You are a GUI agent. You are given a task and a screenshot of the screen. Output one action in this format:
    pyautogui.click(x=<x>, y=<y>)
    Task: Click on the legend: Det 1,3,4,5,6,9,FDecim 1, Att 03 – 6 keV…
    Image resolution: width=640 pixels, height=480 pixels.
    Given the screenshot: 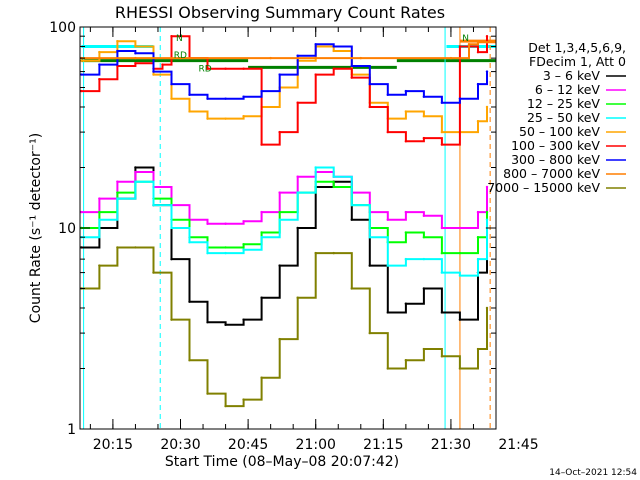 What is the action you would take?
    pyautogui.click(x=556, y=117)
    